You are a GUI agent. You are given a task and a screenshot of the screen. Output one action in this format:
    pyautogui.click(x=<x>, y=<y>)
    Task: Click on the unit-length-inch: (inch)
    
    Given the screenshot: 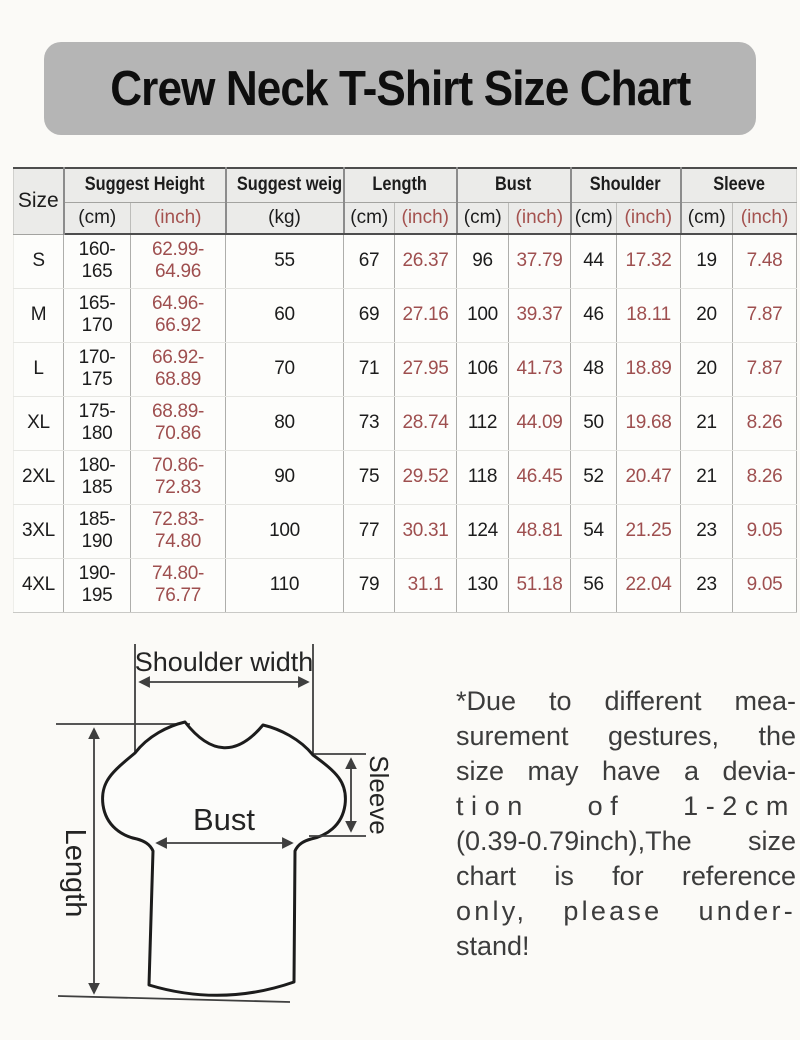 What is the action you would take?
    pyautogui.click(x=426, y=218)
    